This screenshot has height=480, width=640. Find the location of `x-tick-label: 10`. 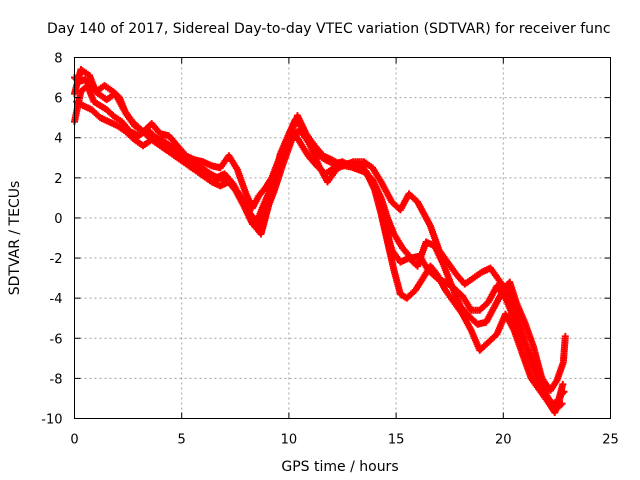

x-tick-label: 10 is located at coordinates (289, 440).